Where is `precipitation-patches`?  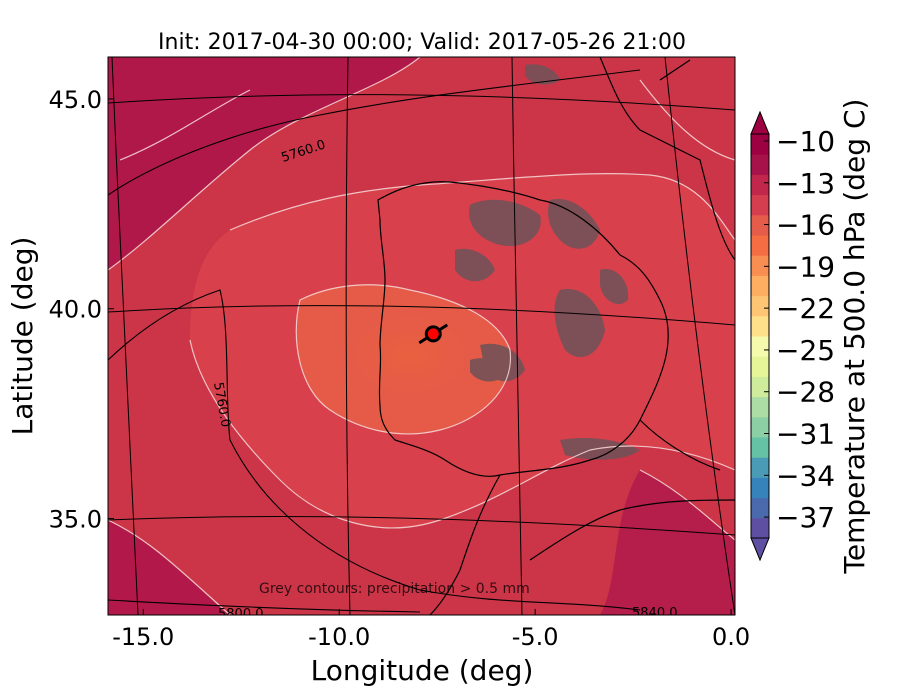
precipitation-patches is located at coordinates (547, 262).